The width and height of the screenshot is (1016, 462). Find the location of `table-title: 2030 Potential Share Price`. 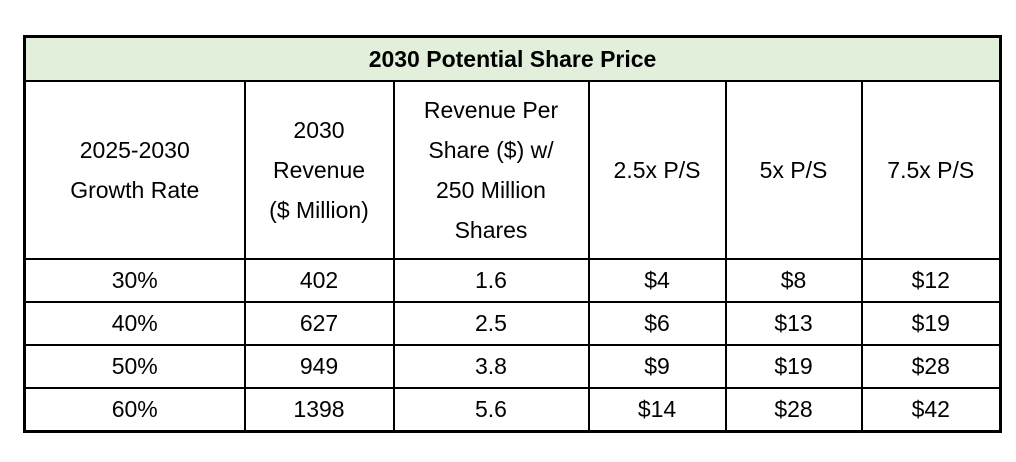

table-title: 2030 Potential Share Price is located at coordinates (512, 58).